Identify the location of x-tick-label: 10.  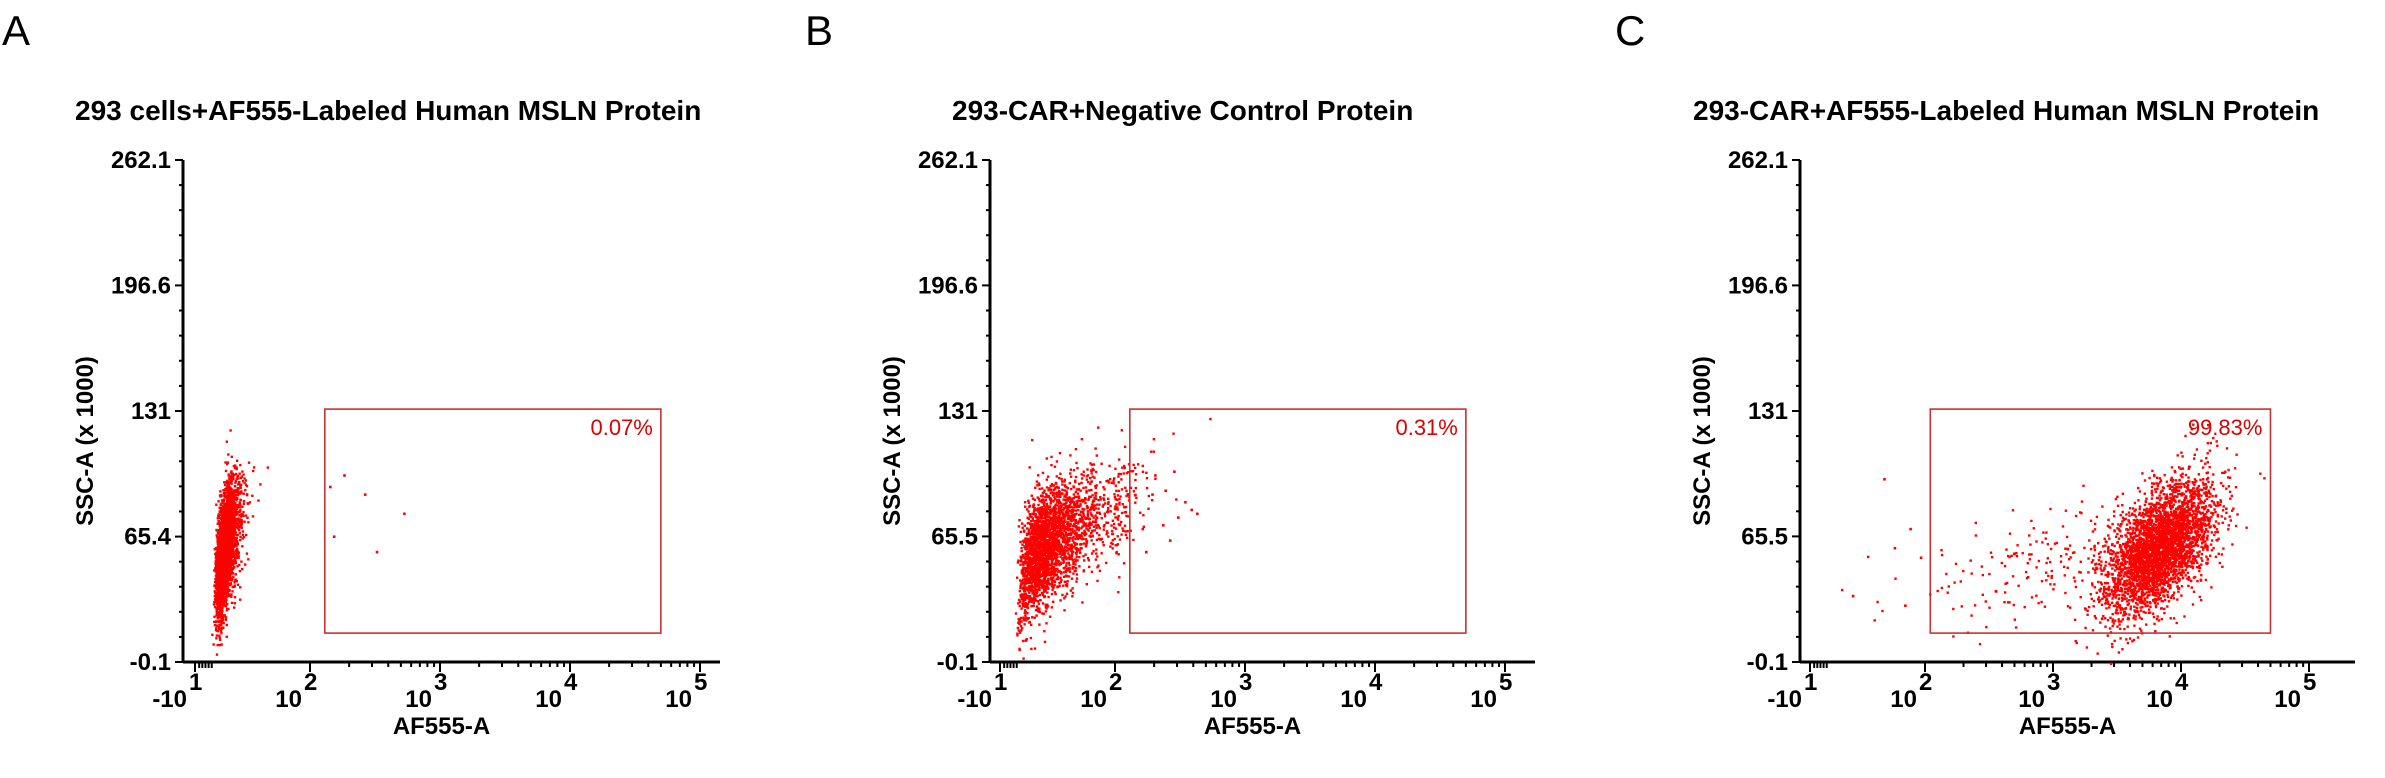
(1483, 699).